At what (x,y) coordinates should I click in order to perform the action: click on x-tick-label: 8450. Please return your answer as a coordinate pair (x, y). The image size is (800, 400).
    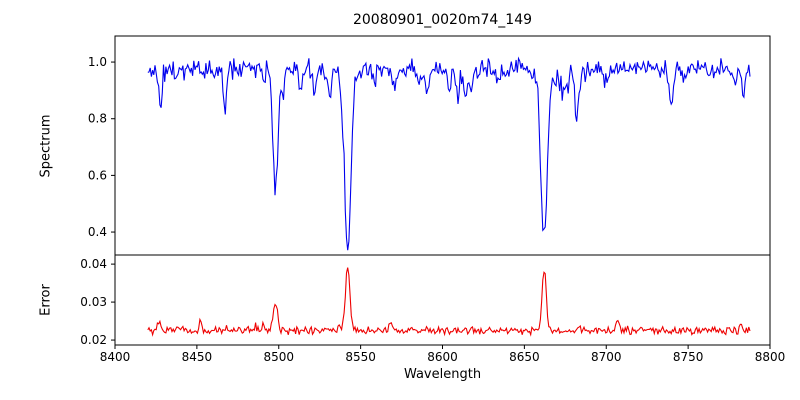
    Looking at the image, I should click on (197, 357).